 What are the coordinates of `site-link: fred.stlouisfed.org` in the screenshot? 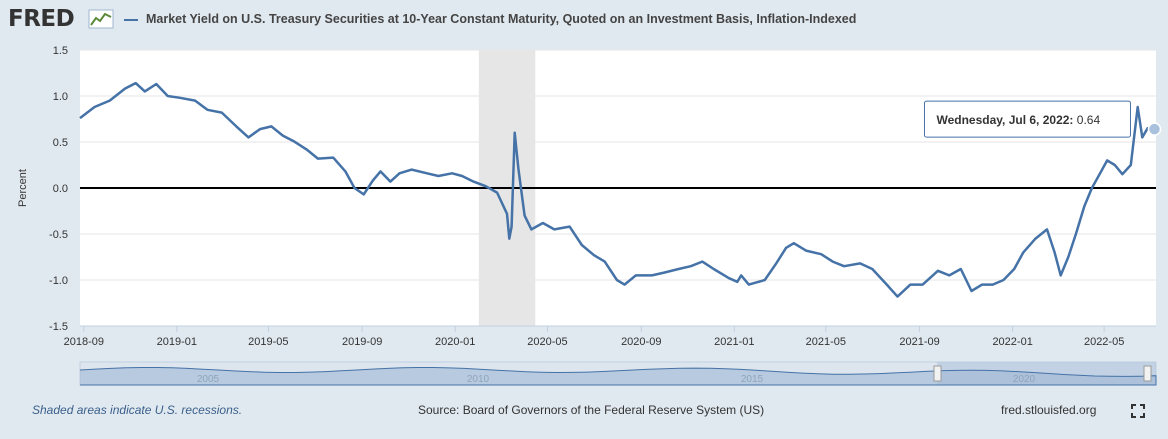 It's located at (1049, 410).